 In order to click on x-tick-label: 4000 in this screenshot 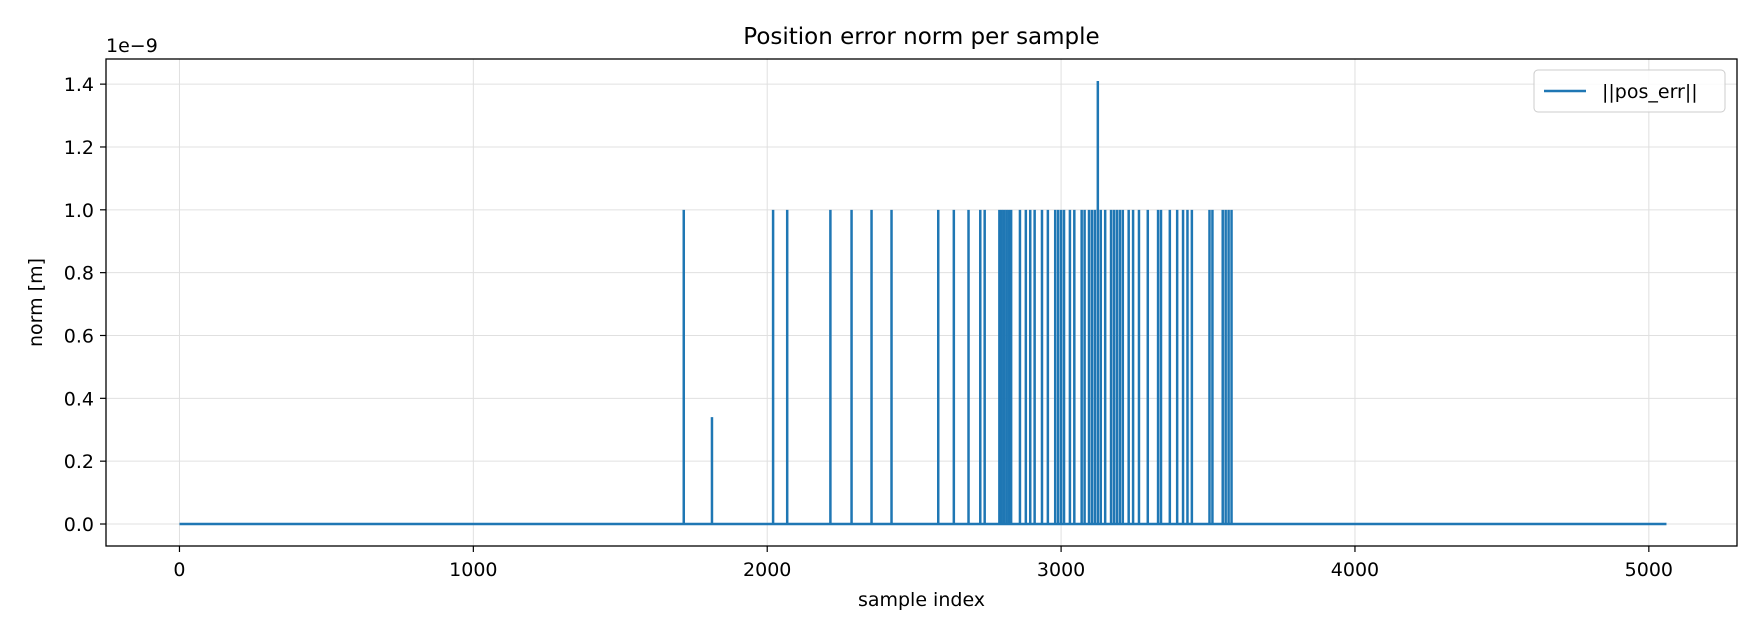, I will do `click(1355, 570)`.